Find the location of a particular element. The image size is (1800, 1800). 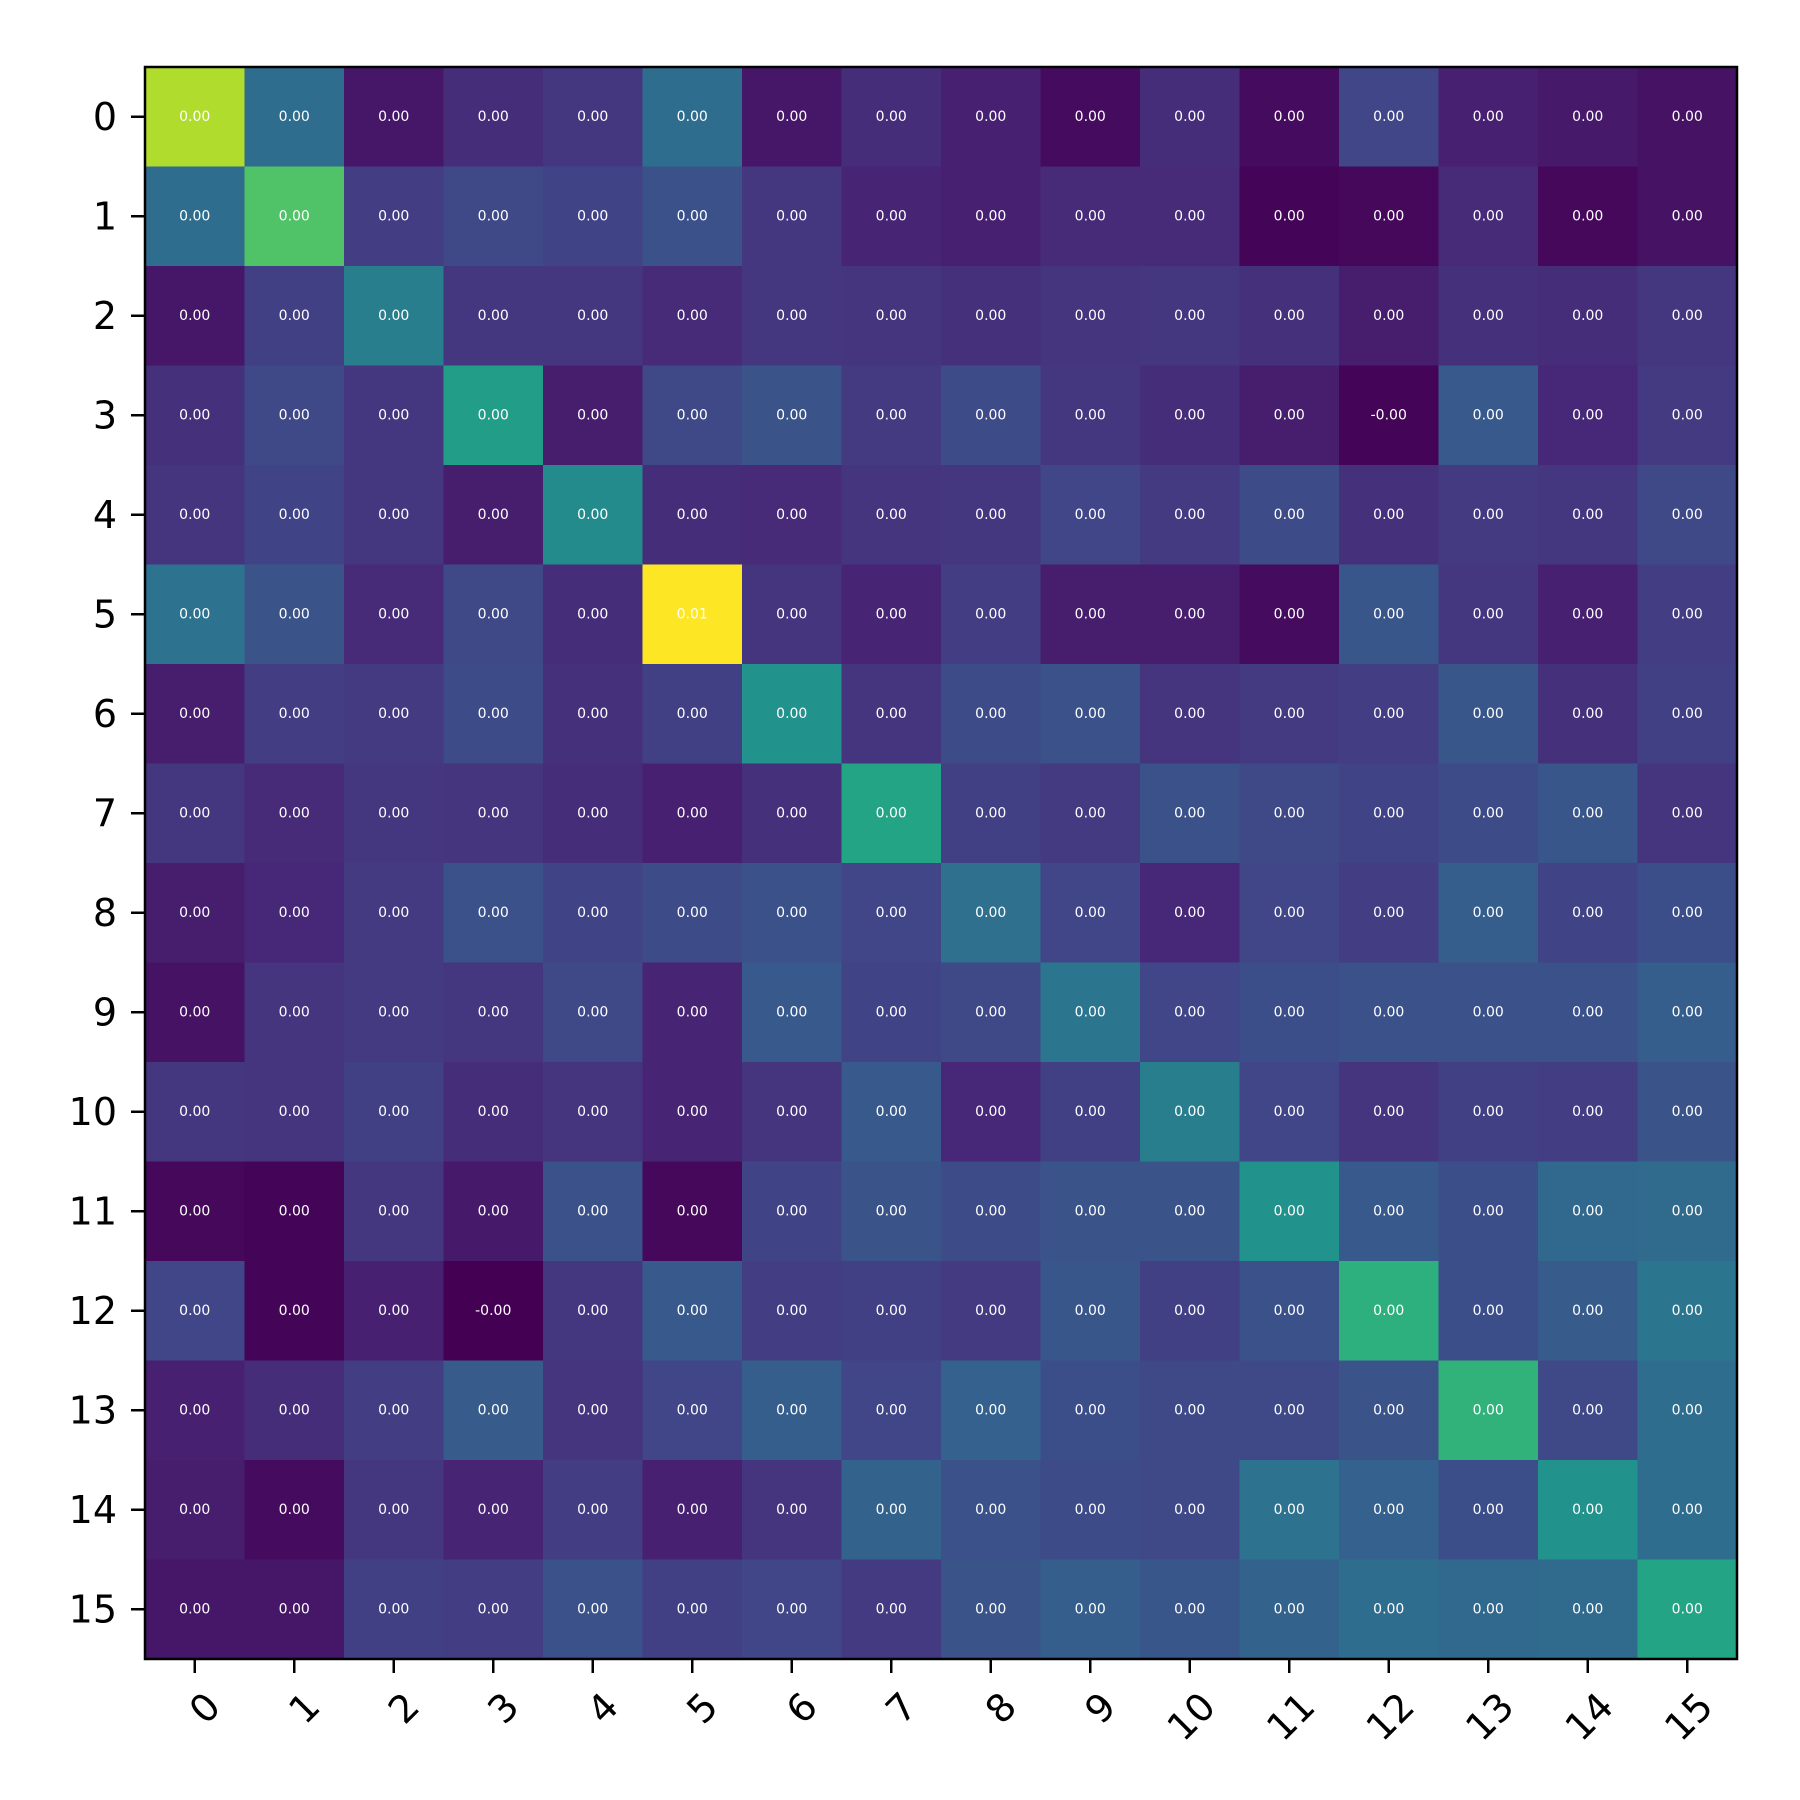

cell-value-label-r5-c11: 0.00 is located at coordinates (1289, 614).